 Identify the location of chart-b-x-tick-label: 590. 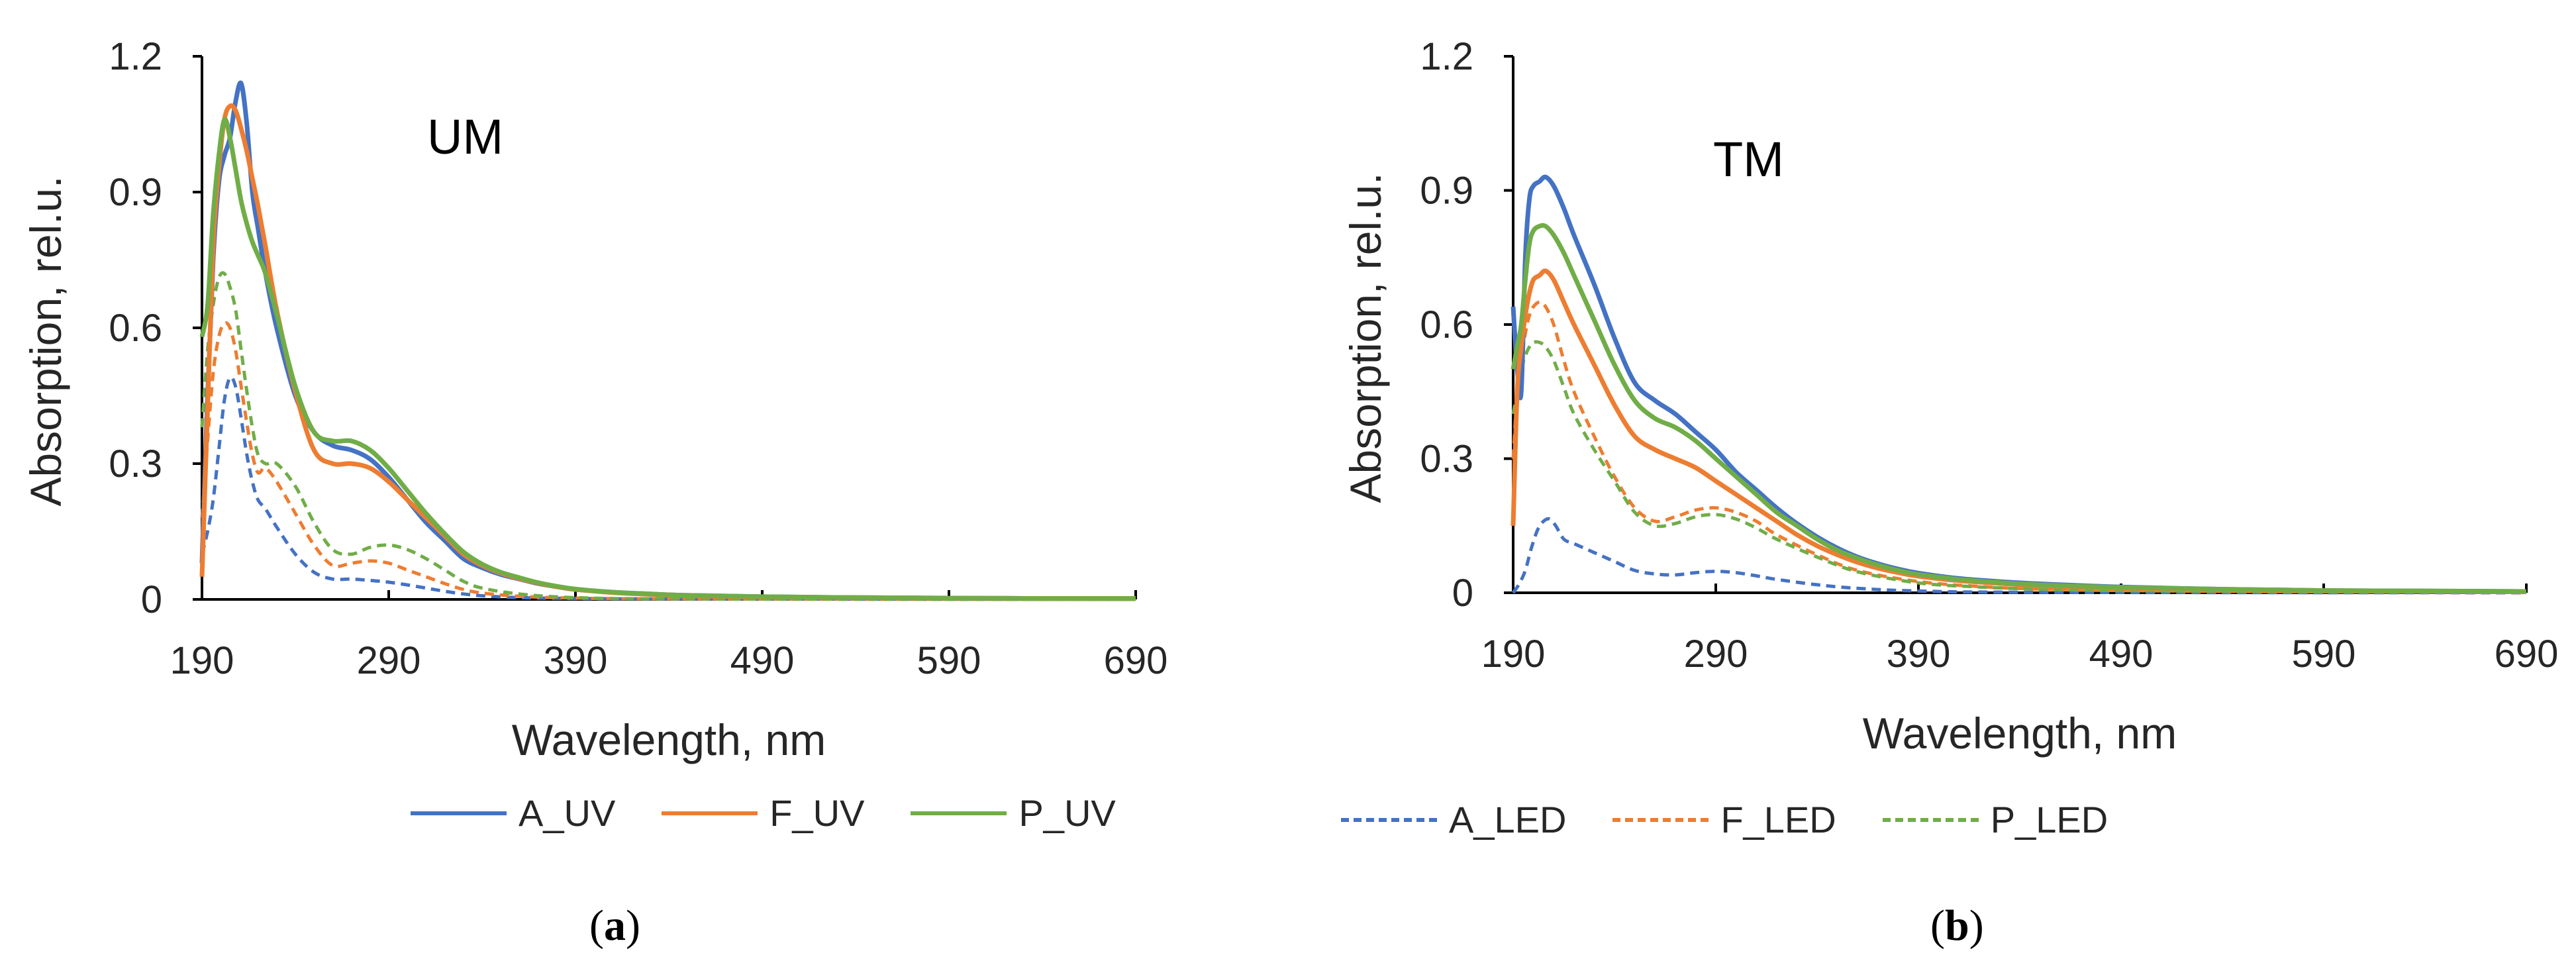
(2324, 654).